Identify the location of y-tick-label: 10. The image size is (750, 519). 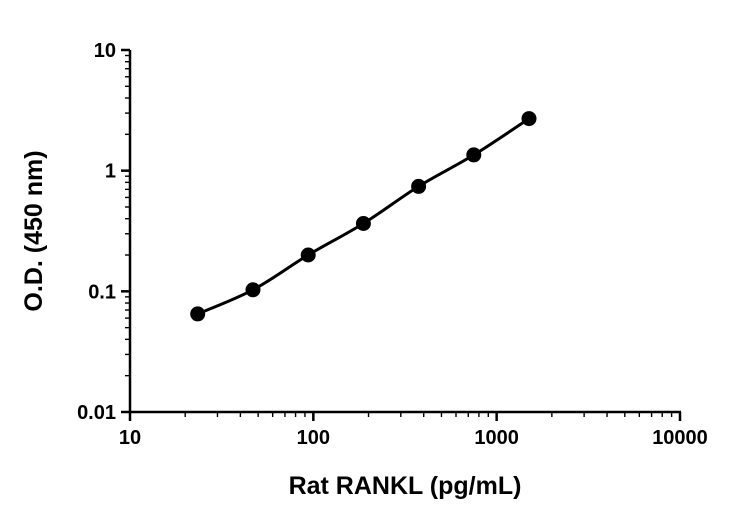
(105, 51).